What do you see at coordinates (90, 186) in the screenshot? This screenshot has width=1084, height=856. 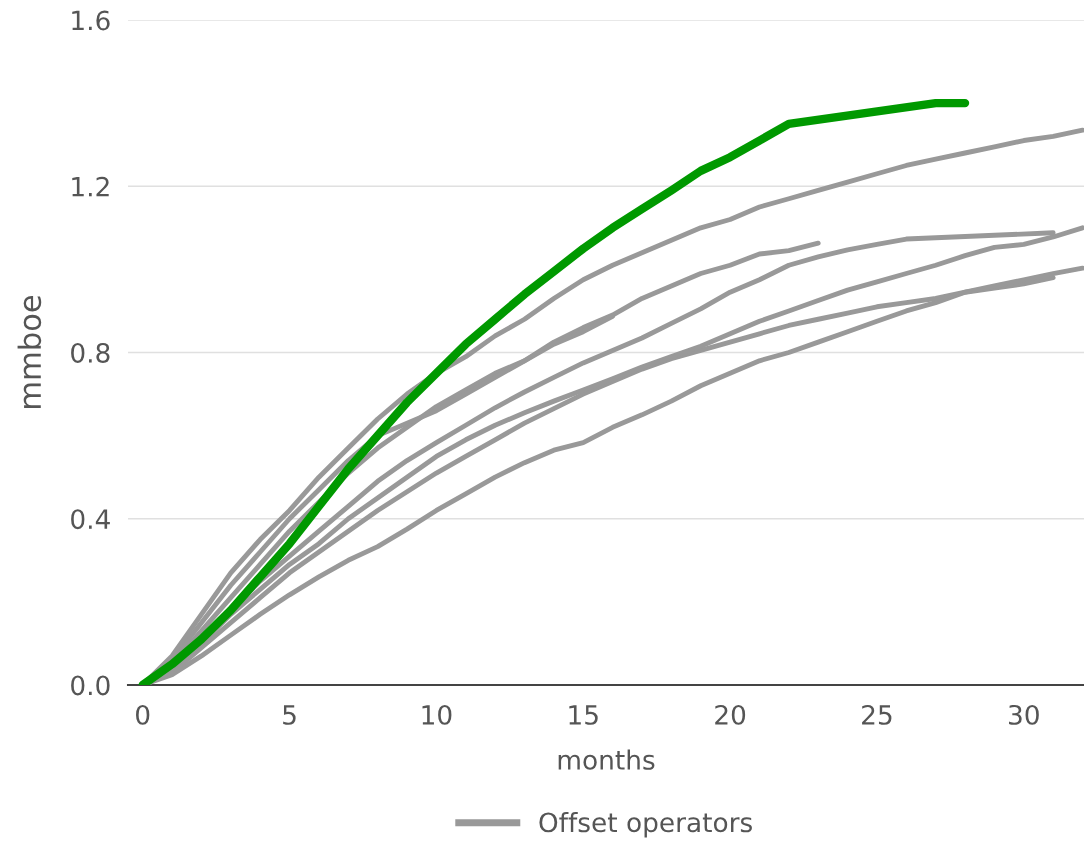 I see `y-tick-label: 1.2` at bounding box center [90, 186].